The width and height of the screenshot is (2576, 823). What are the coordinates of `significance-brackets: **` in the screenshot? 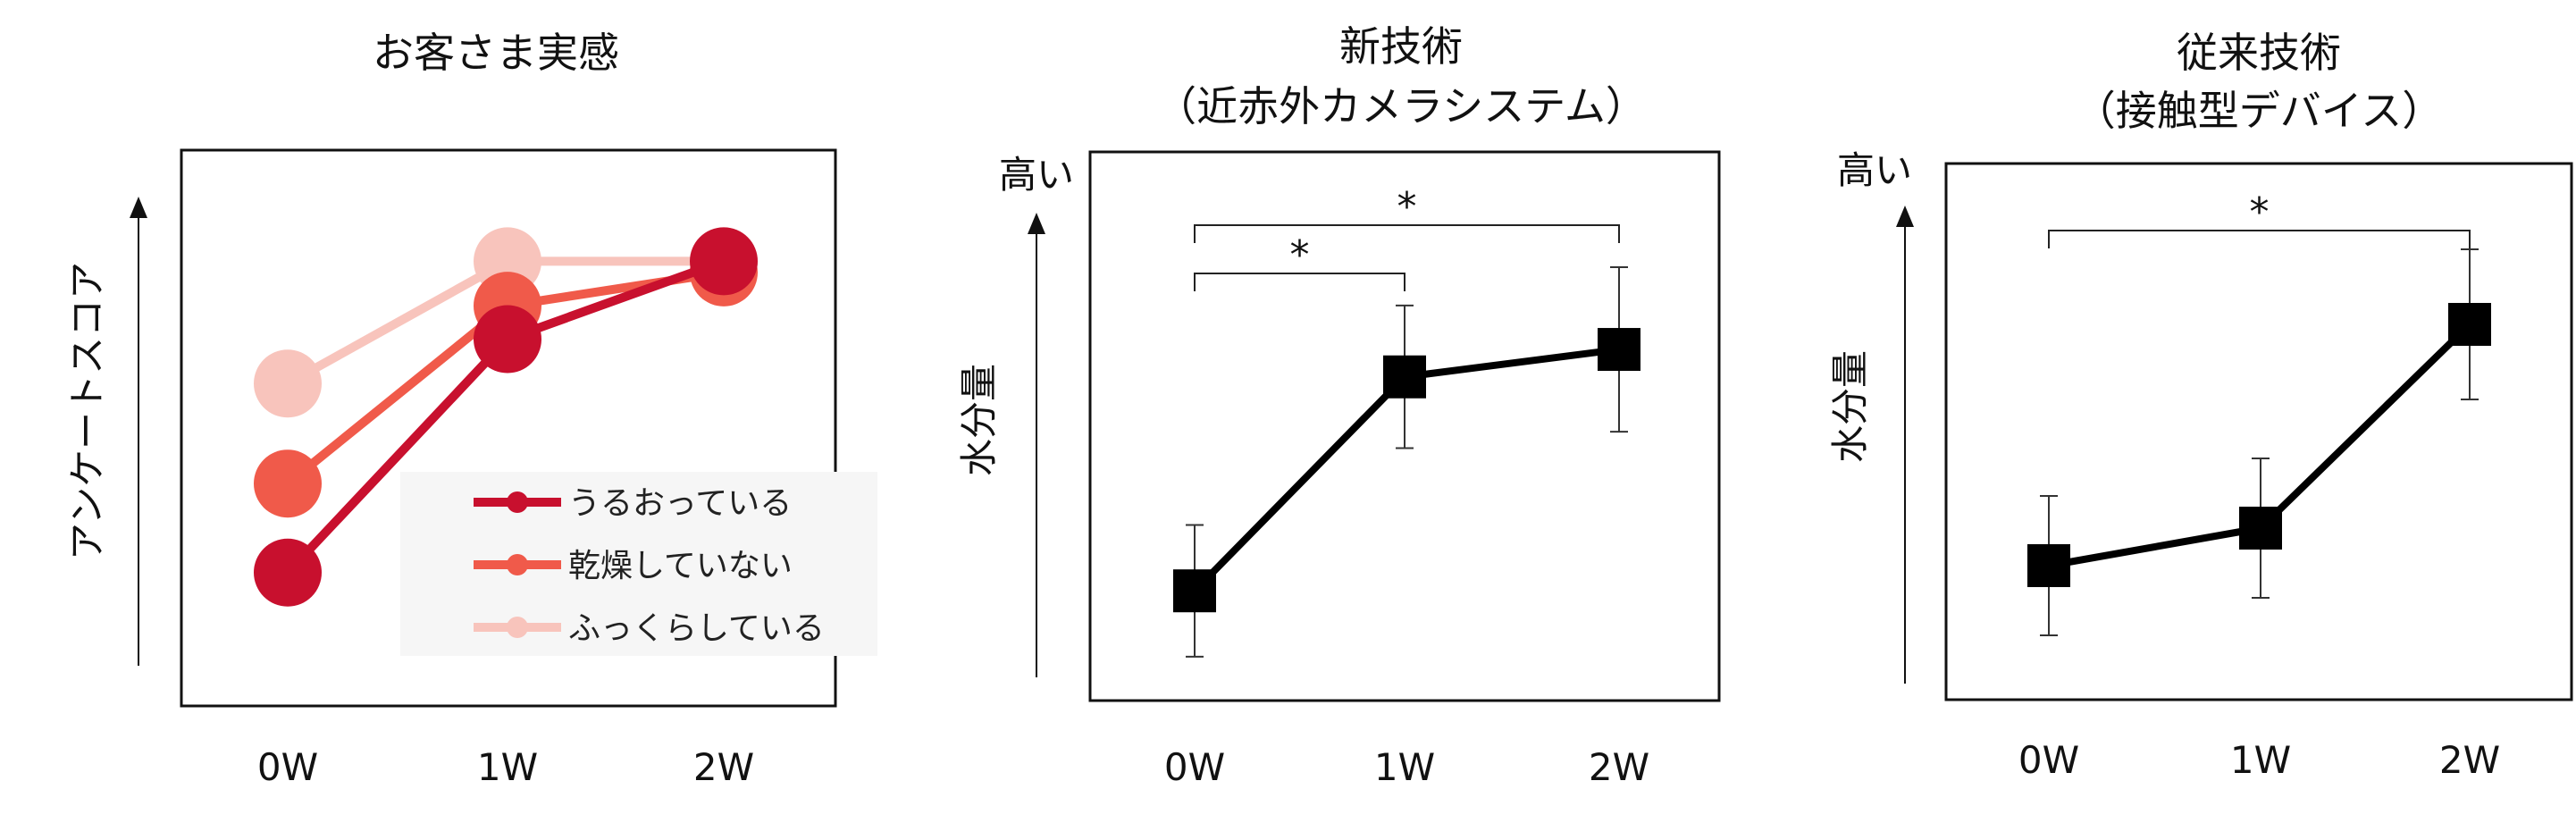 It's located at (1407, 237).